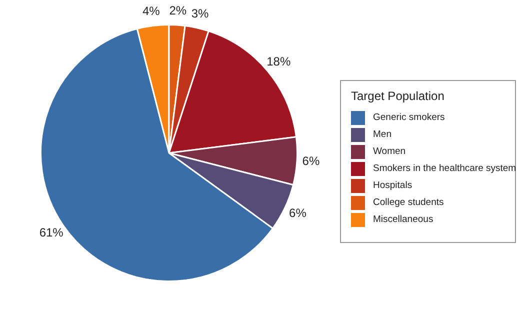 This screenshot has width=520, height=310. Describe the element at coordinates (178, 10) in the screenshot. I see `data-label: 2%` at that location.